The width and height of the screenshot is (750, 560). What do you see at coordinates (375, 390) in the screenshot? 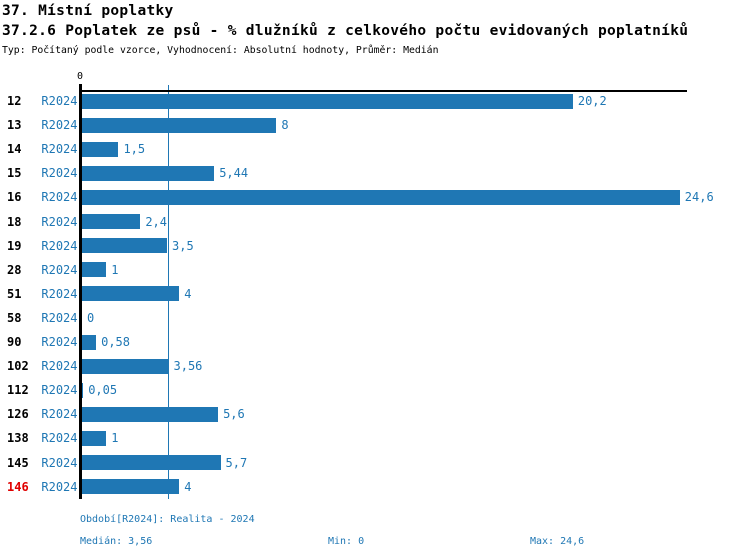
I see `chart-row: 112 R2024 0,05` at bounding box center [375, 390].